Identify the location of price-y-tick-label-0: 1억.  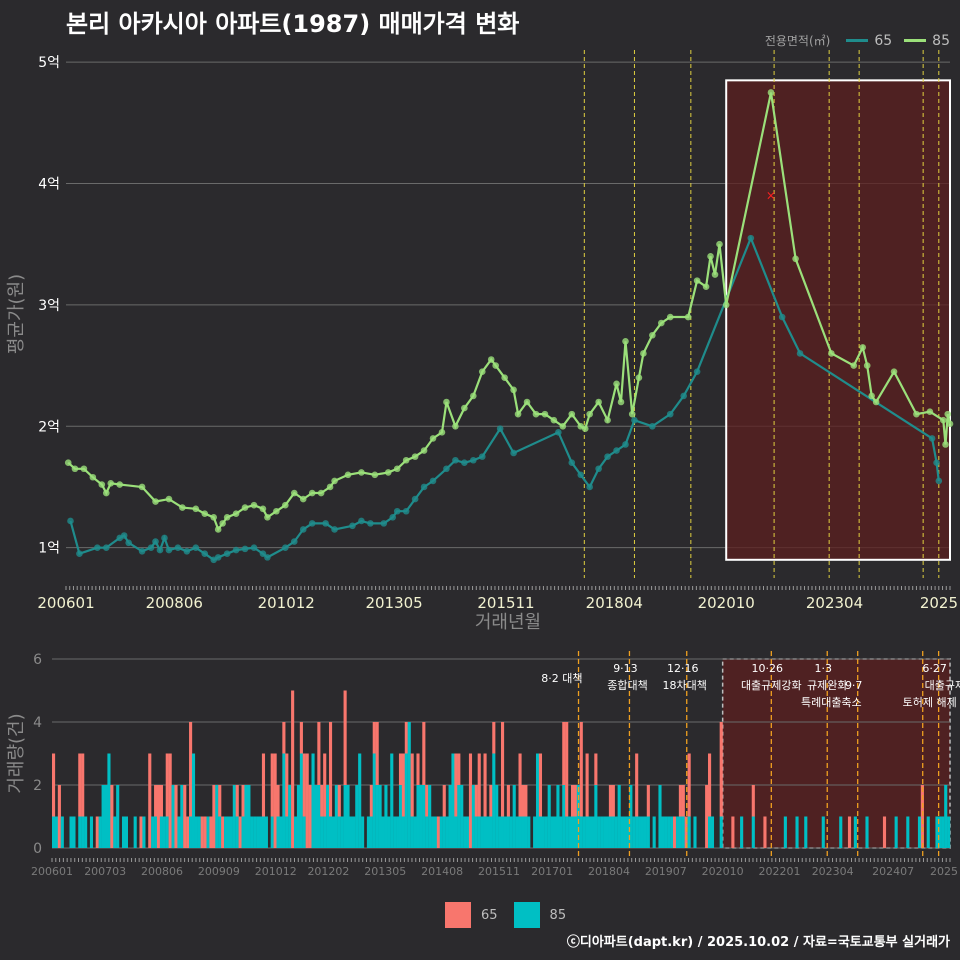
(49, 549).